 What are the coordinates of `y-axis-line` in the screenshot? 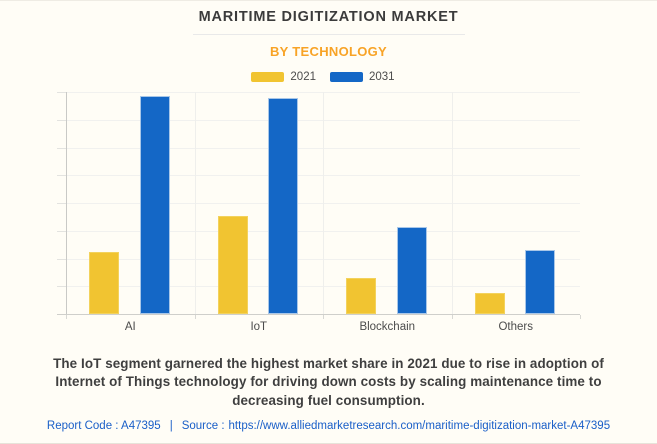 It's located at (66, 205).